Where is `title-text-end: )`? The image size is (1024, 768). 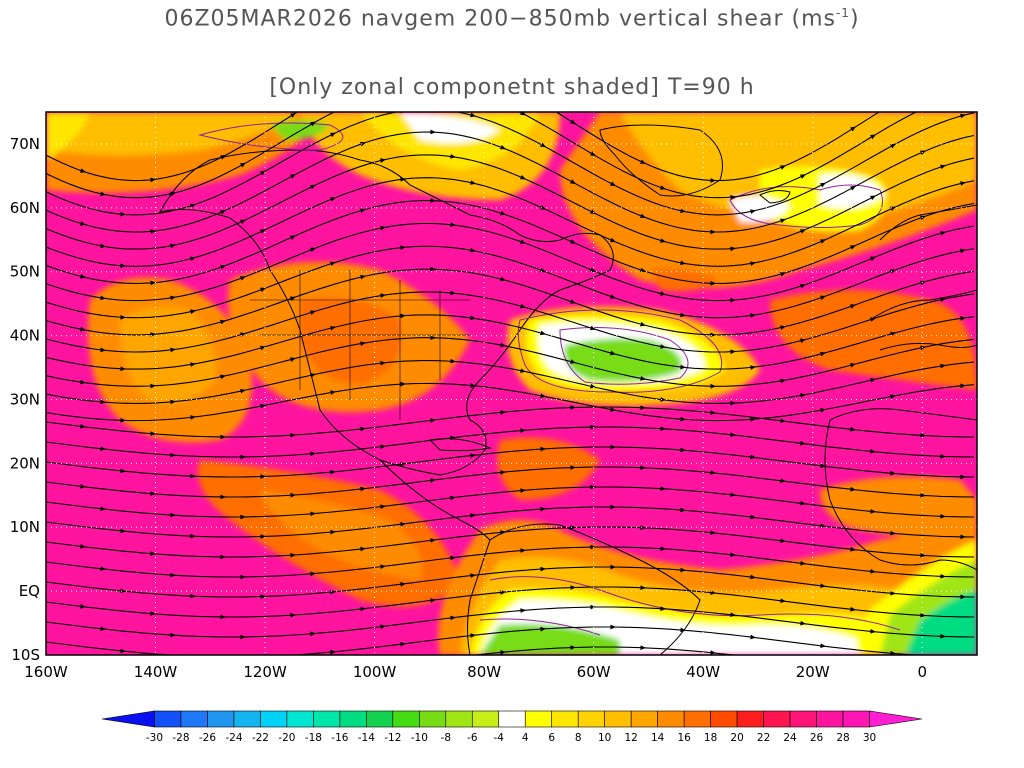
title-text-end: ) is located at coordinates (854, 19).